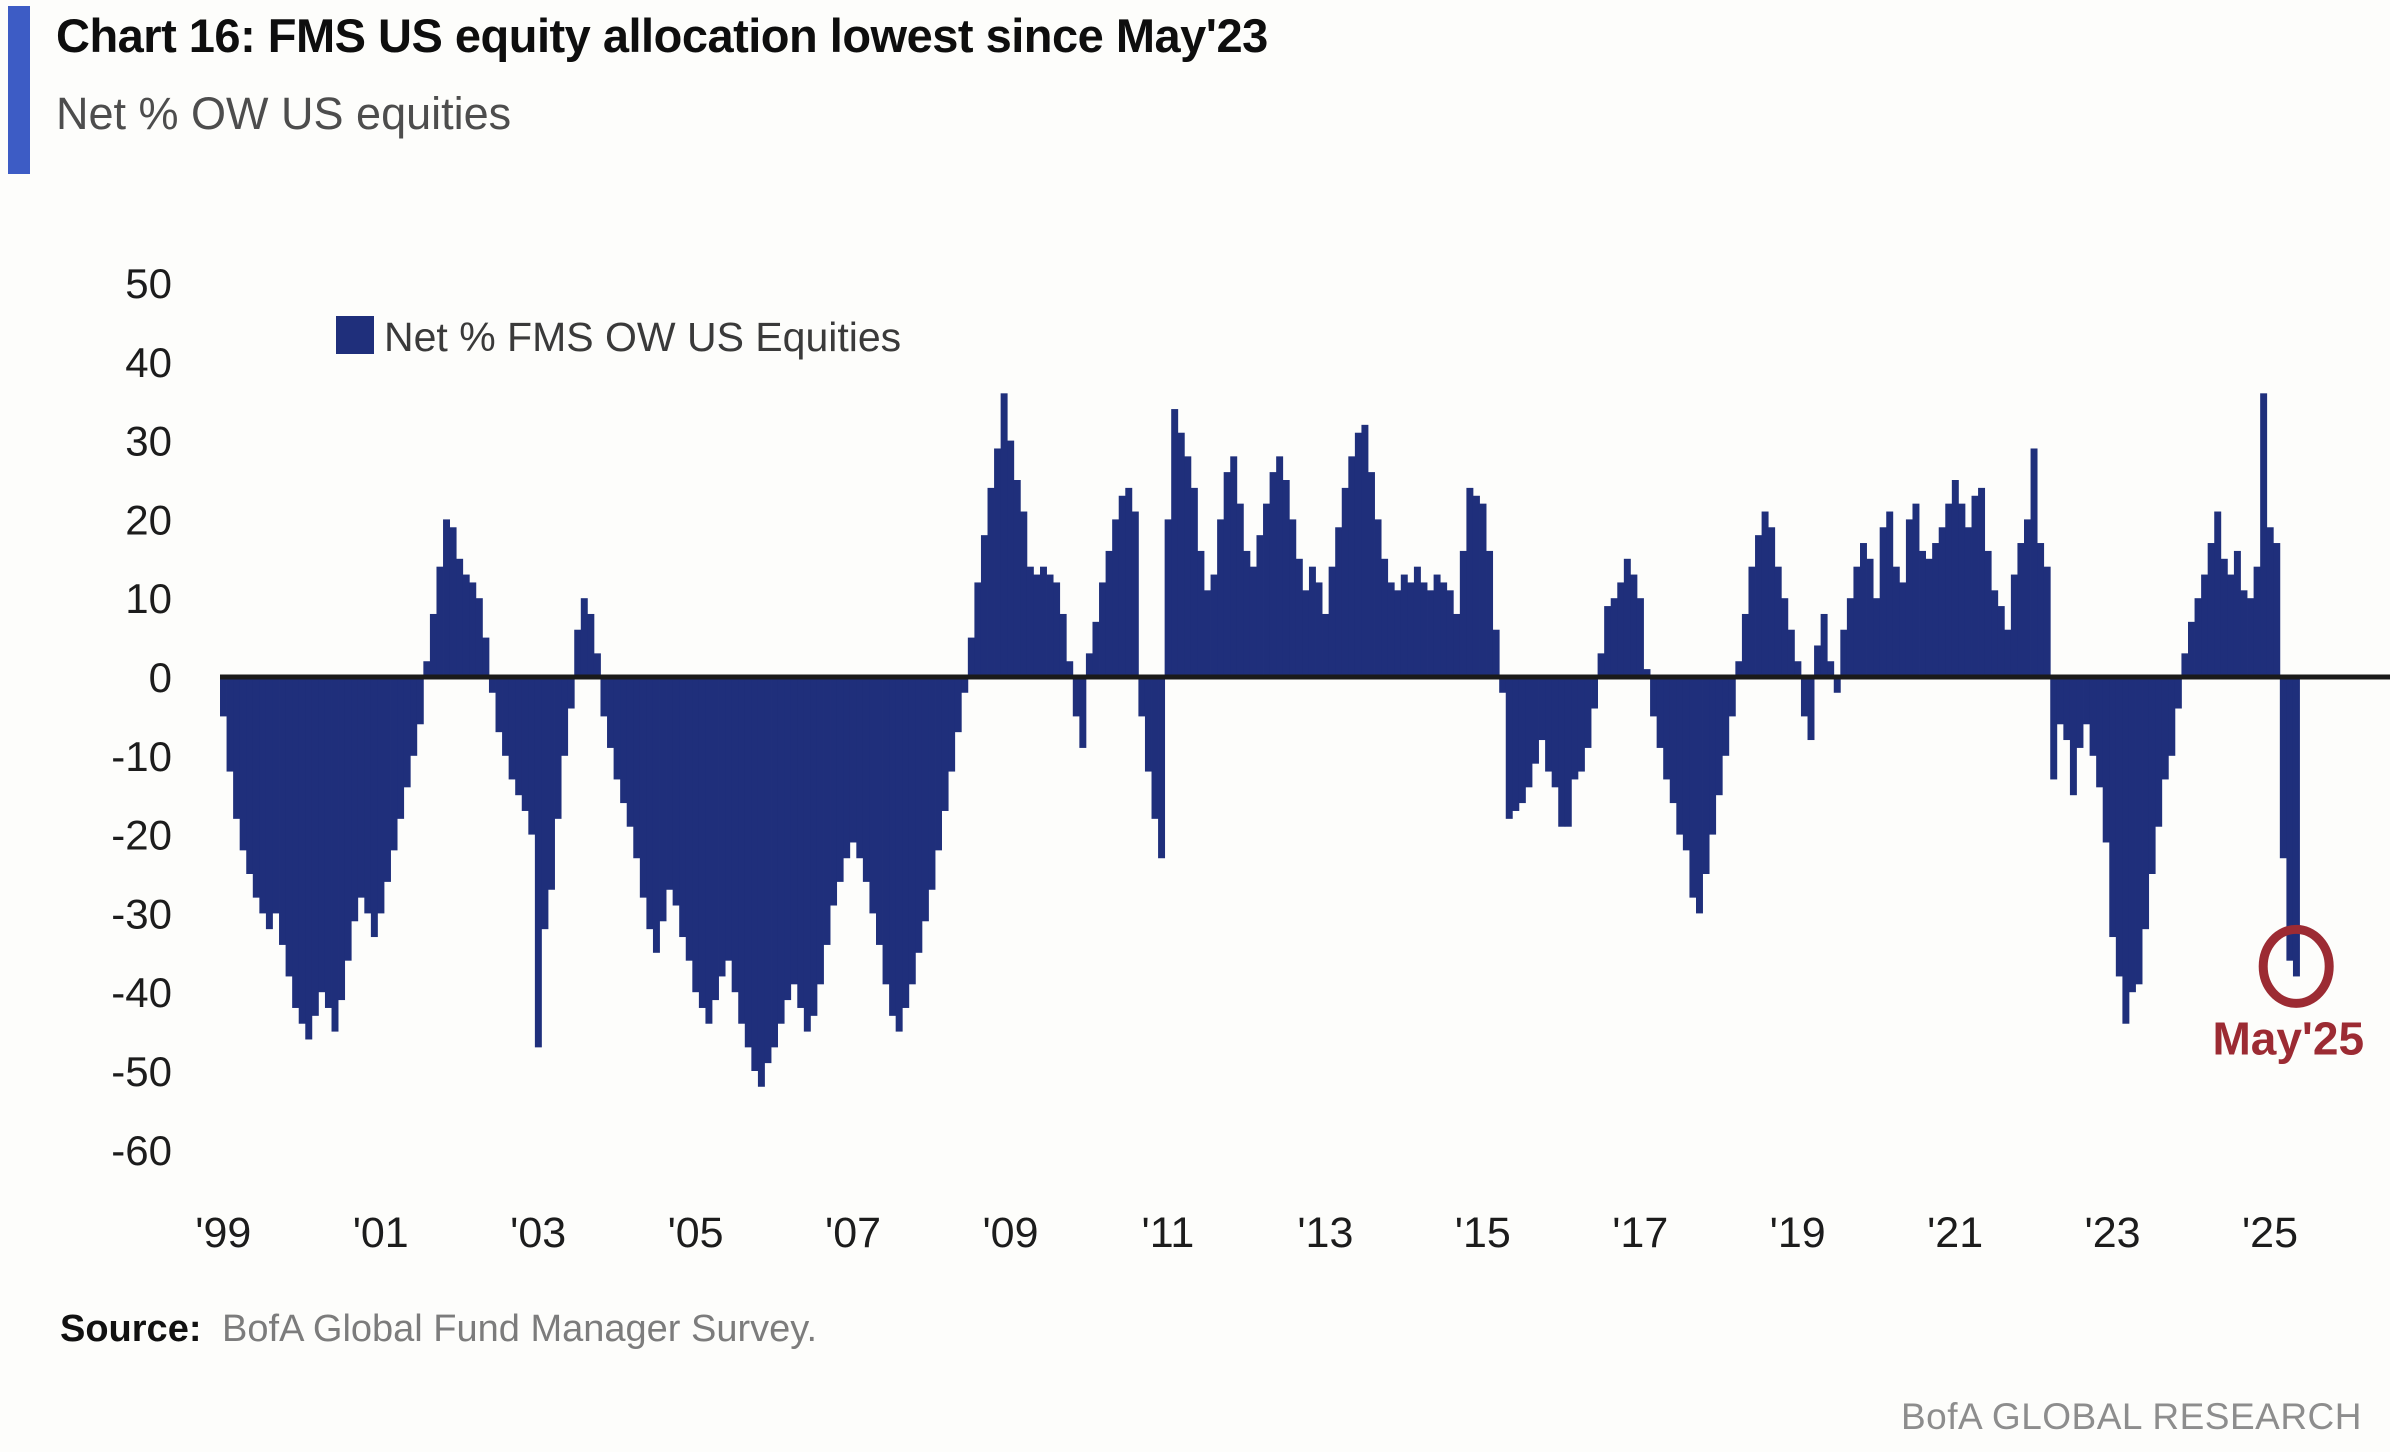 The height and width of the screenshot is (1452, 2390). Describe the element at coordinates (2270, 1233) in the screenshot. I see `x-tick-label: '25` at that location.